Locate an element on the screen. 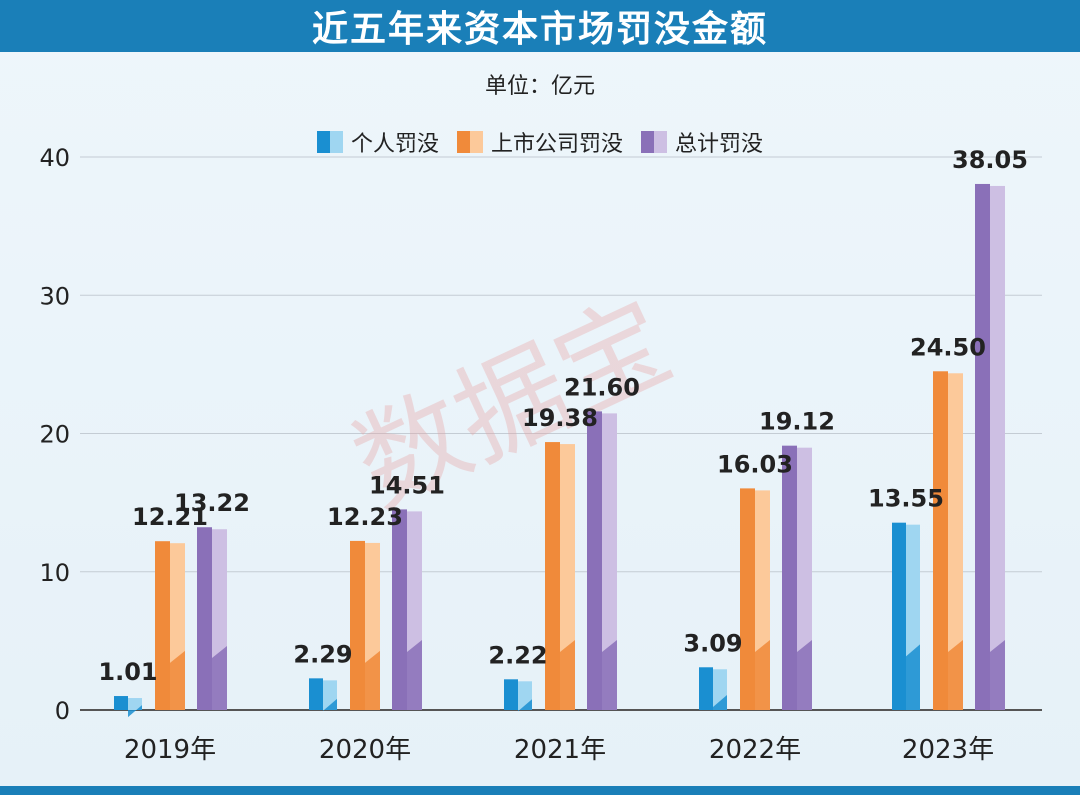  x-tick-label: 2022年 is located at coordinates (755, 750).